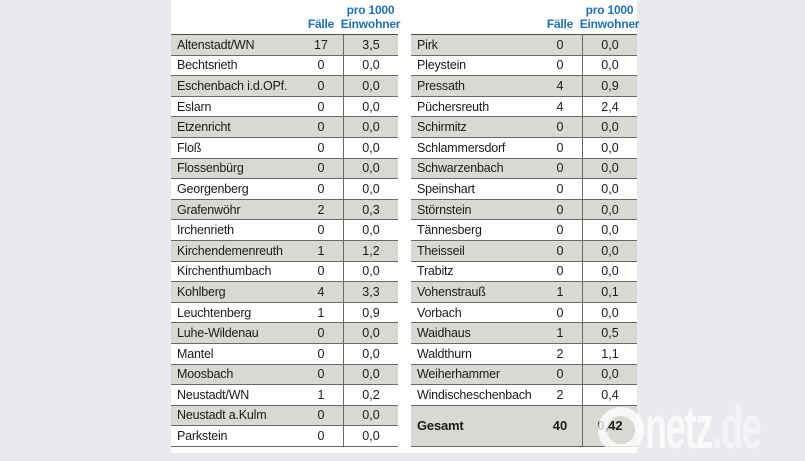  What do you see at coordinates (524, 86) in the screenshot?
I see `table-row: Pressath 4 0,9` at bounding box center [524, 86].